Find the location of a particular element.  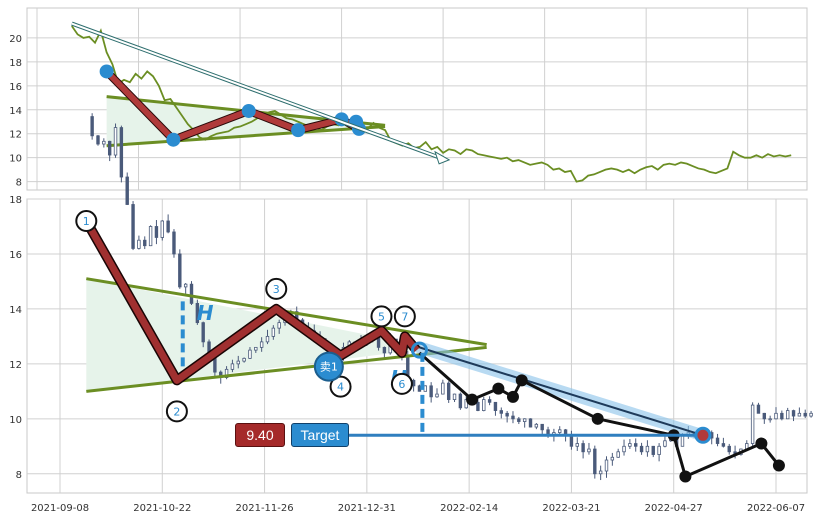

top-y-tick-label: 16 is located at coordinates (15, 87).